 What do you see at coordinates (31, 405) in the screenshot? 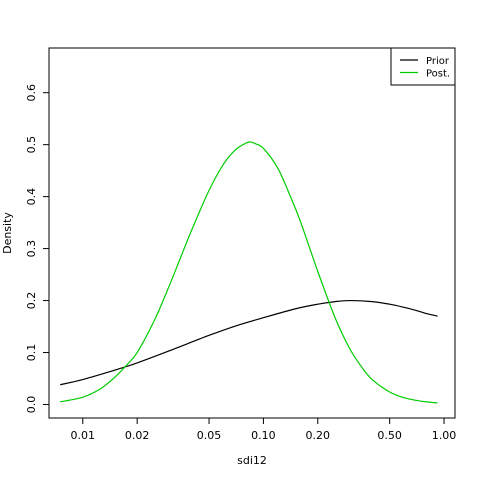
I see `y-tick-label: 0.0` at bounding box center [31, 405].